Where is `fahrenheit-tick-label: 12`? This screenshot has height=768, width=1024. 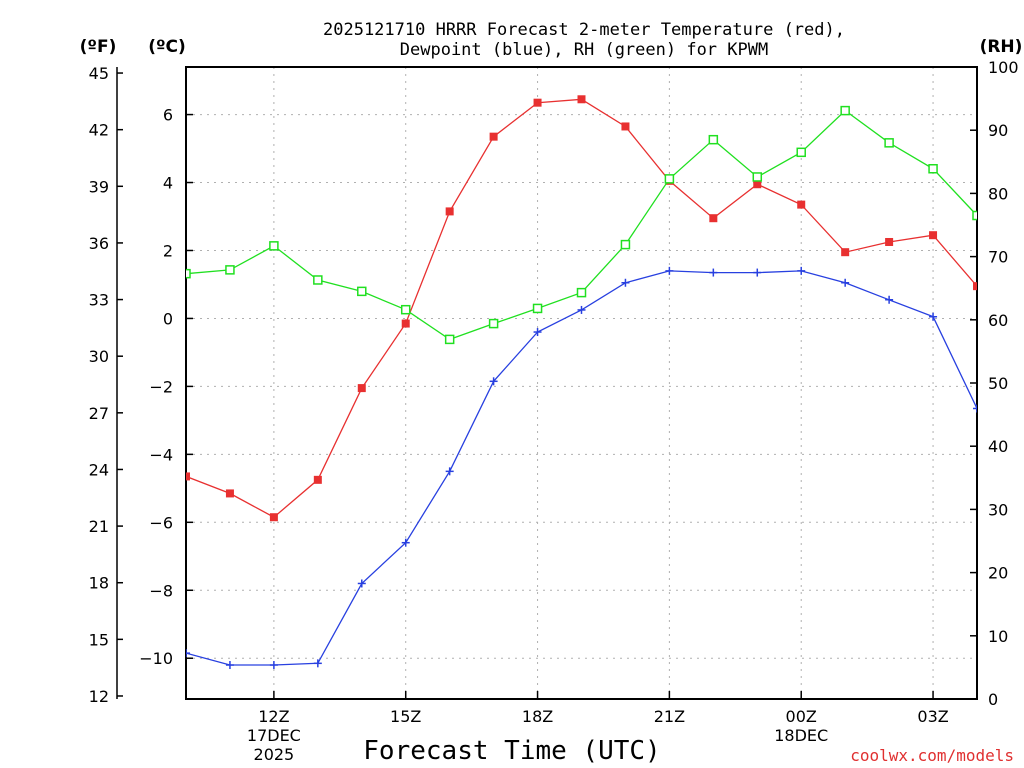
fahrenheit-tick-label: 12 is located at coordinates (99, 696).